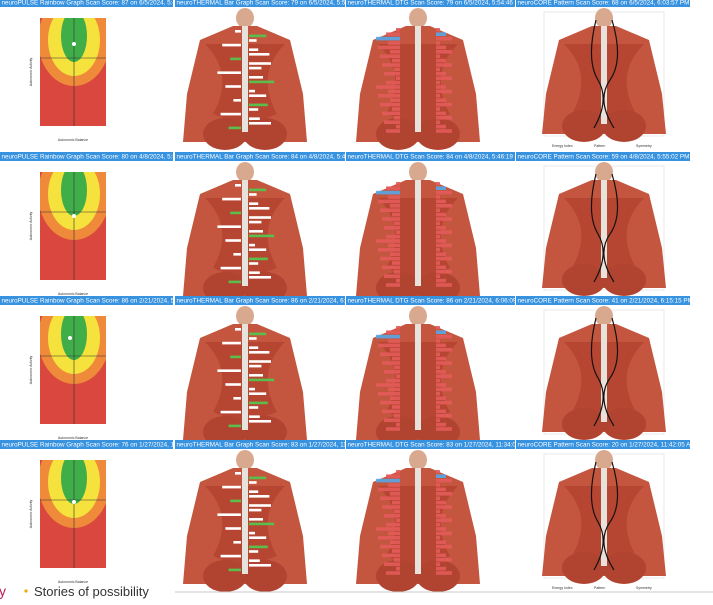 Image resolution: width=713 pixels, height=605 pixels. What do you see at coordinates (599, 588) in the screenshot?
I see `core-legend-label: Pattern` at bounding box center [599, 588].